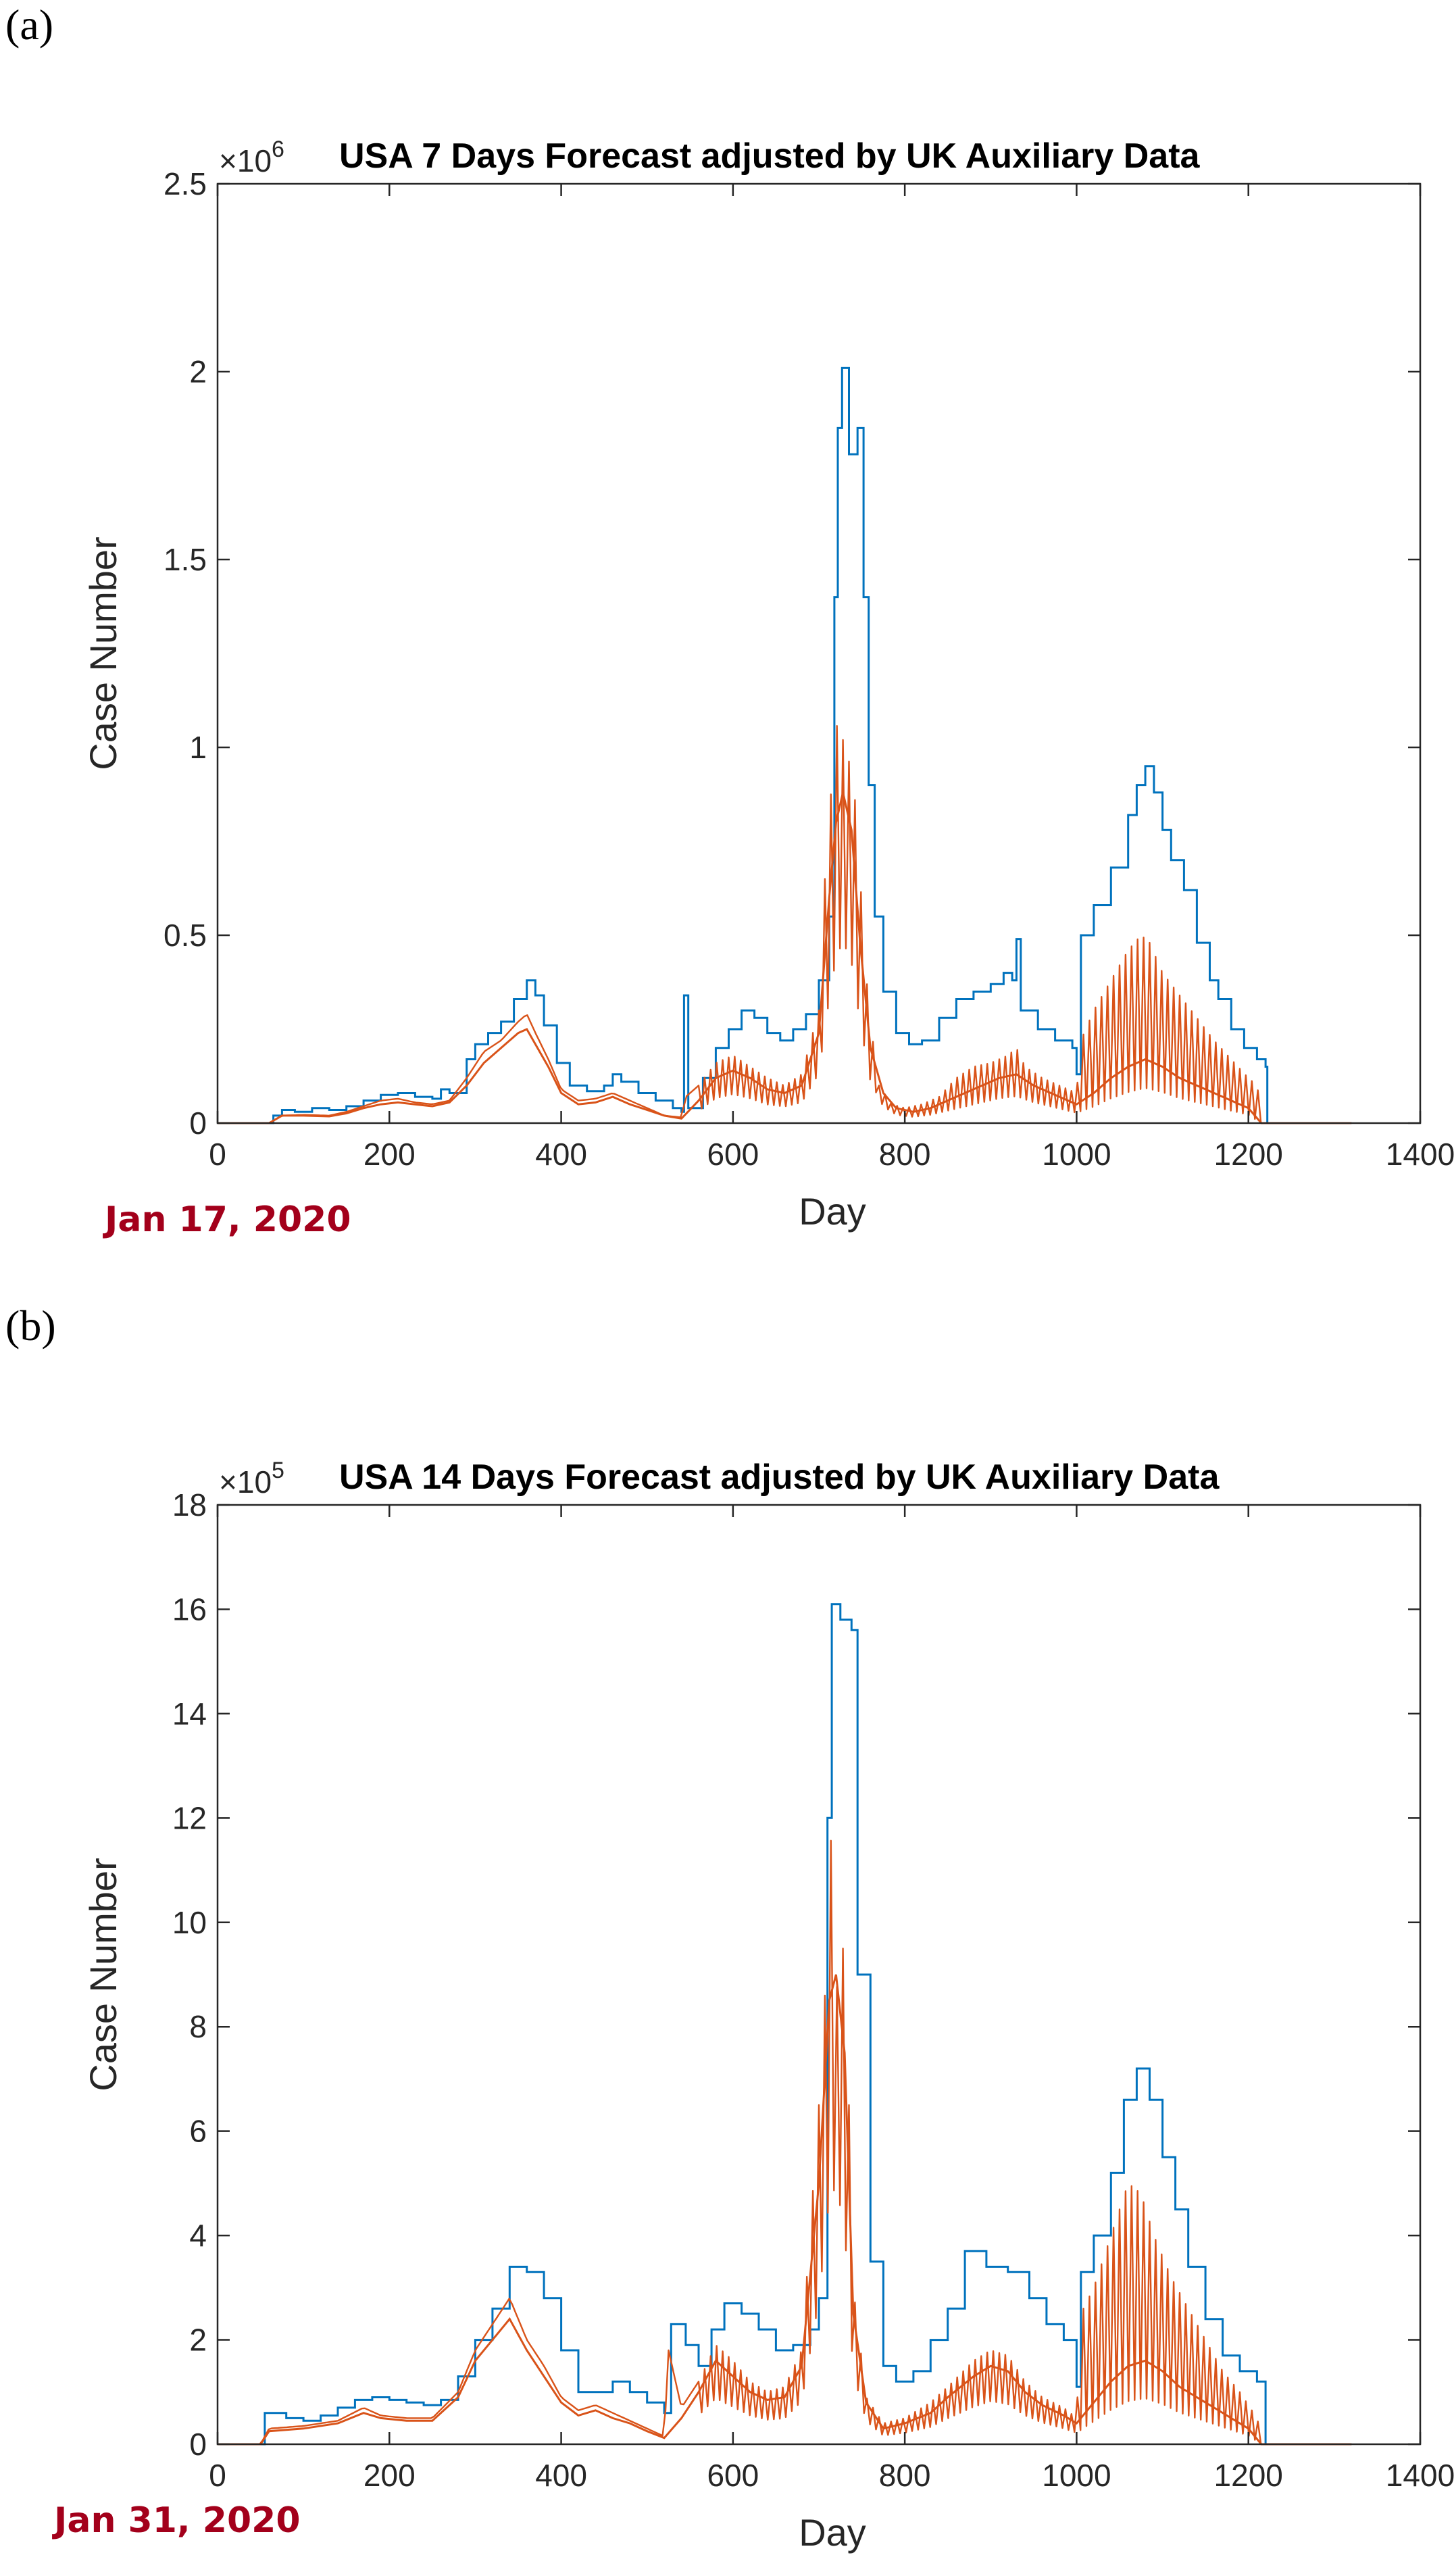 Image resolution: width=1454 pixels, height=2576 pixels. What do you see at coordinates (185, 559) in the screenshot?
I see `y-tick-label: 1.5` at bounding box center [185, 559].